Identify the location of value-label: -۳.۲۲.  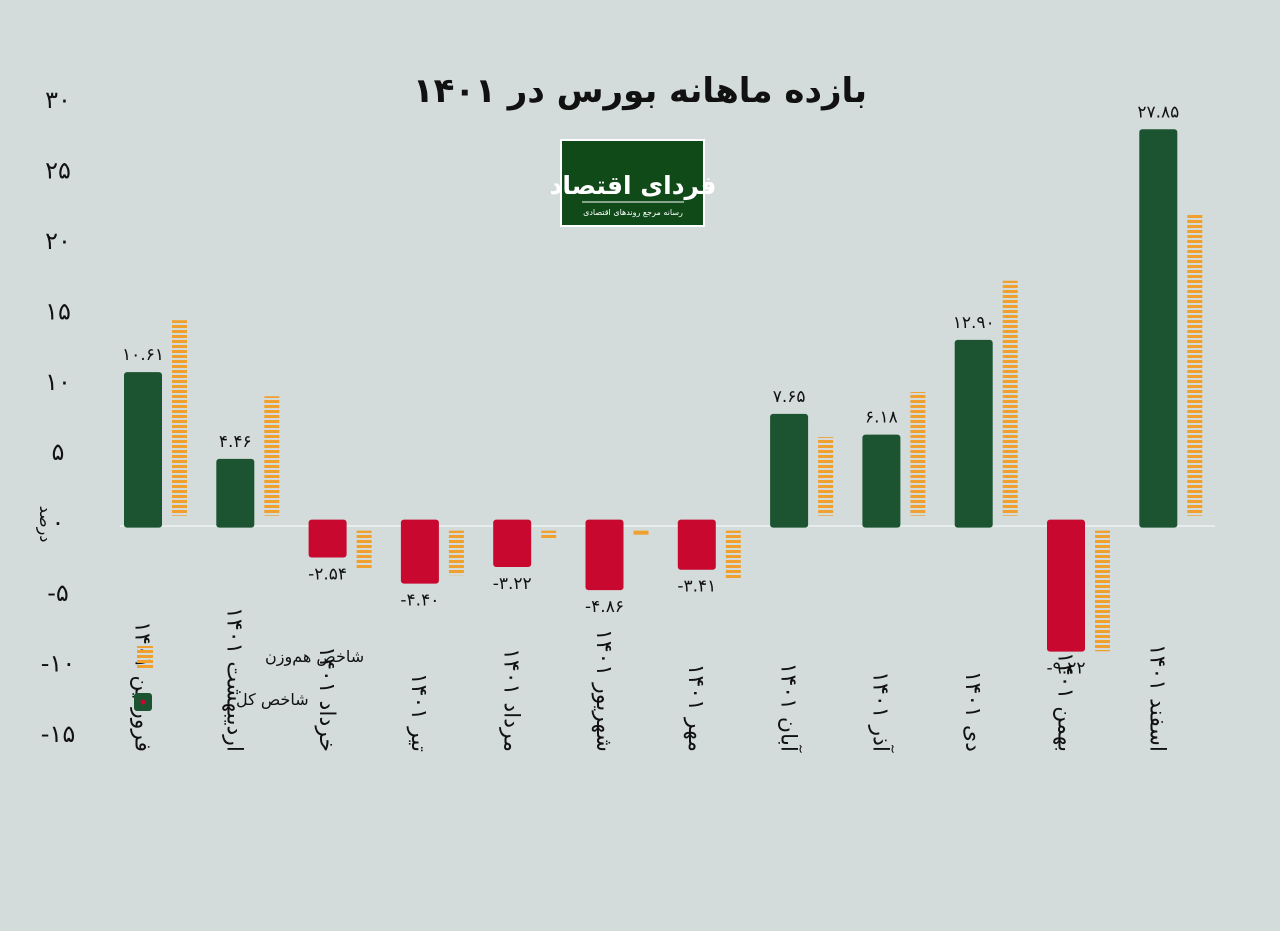
(512, 584).